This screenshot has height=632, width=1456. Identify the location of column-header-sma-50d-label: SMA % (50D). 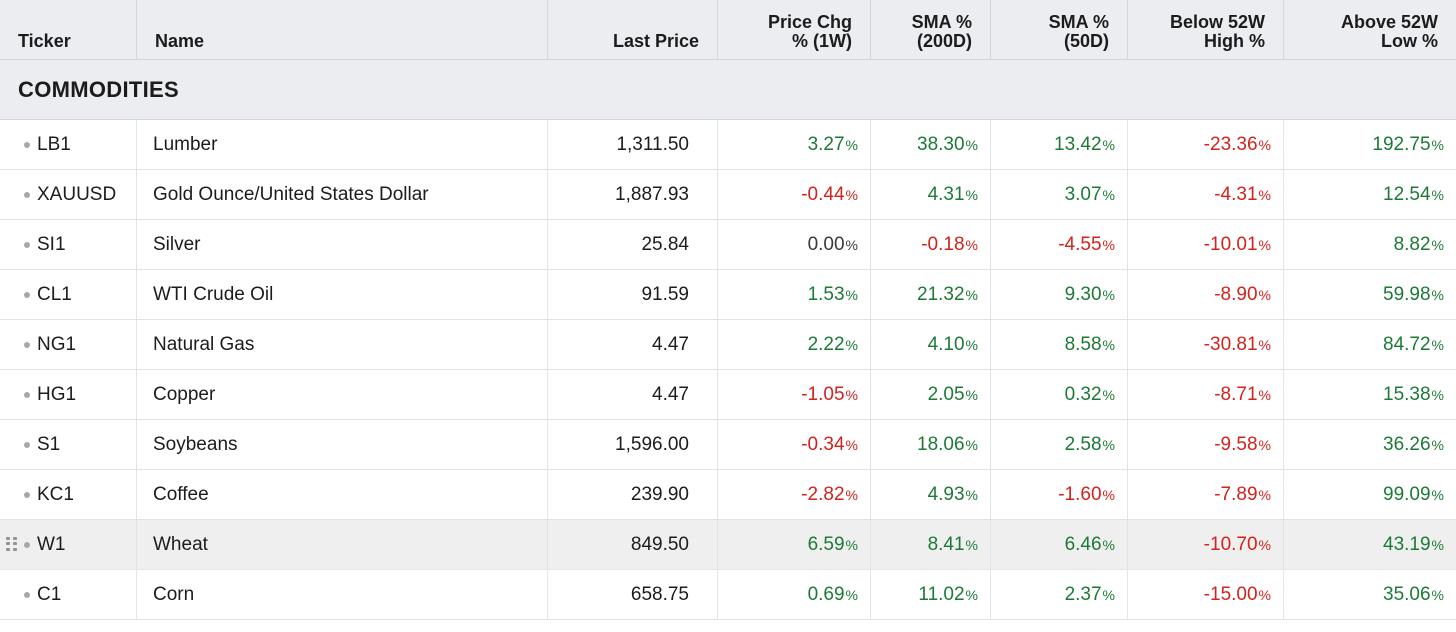
(1079, 32).